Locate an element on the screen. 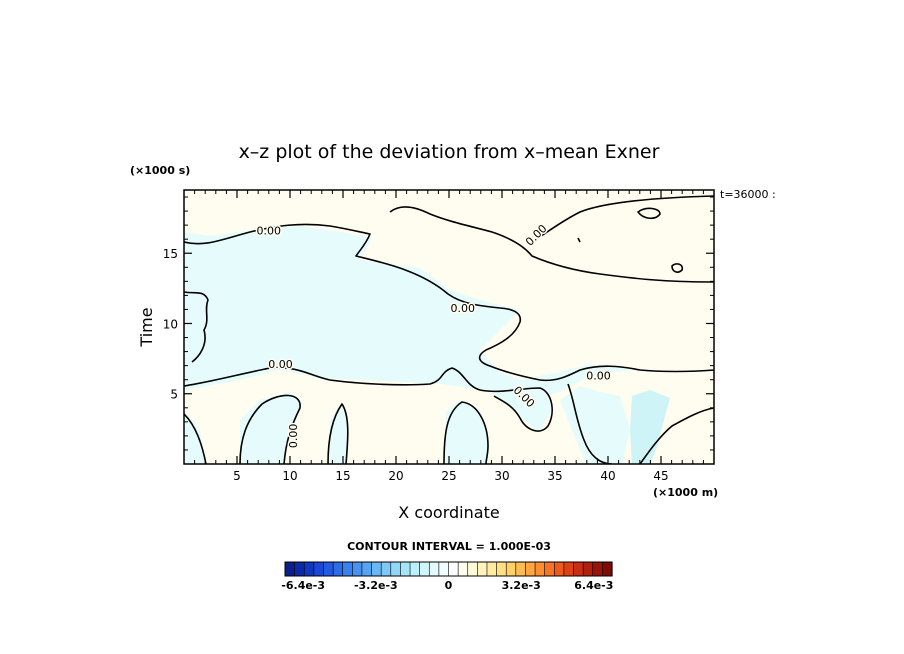  x-tick-label: 5 is located at coordinates (237, 476).